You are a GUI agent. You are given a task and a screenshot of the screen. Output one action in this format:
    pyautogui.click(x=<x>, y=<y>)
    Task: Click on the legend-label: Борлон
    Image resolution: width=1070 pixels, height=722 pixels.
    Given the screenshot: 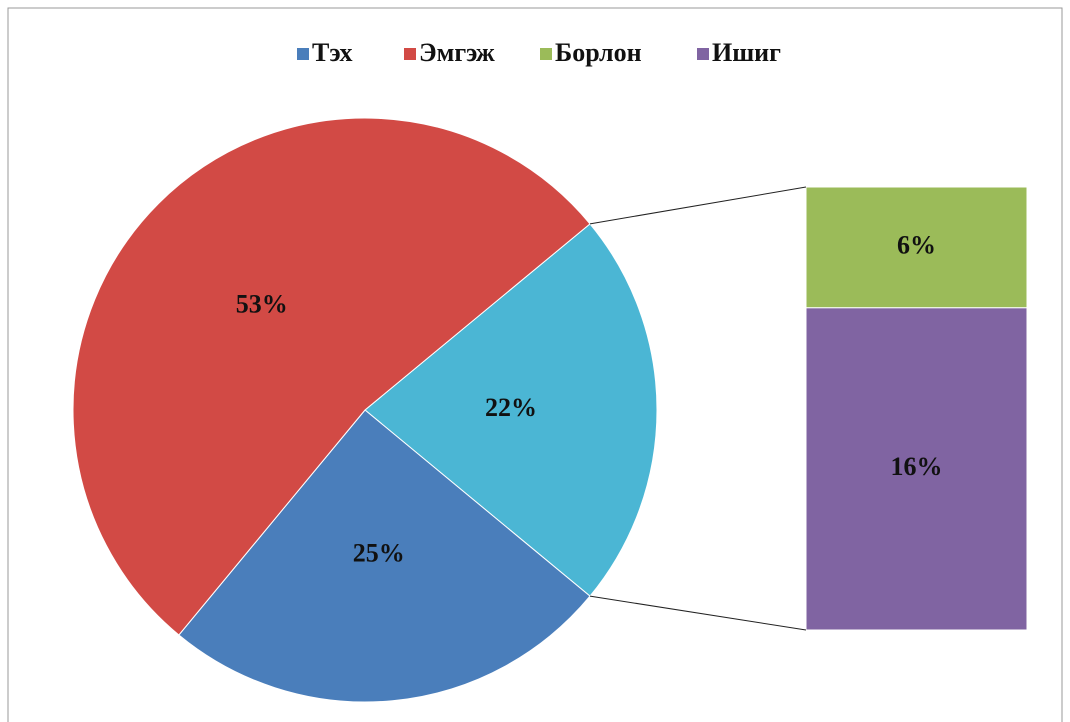 What is the action you would take?
    pyautogui.click(x=598, y=52)
    